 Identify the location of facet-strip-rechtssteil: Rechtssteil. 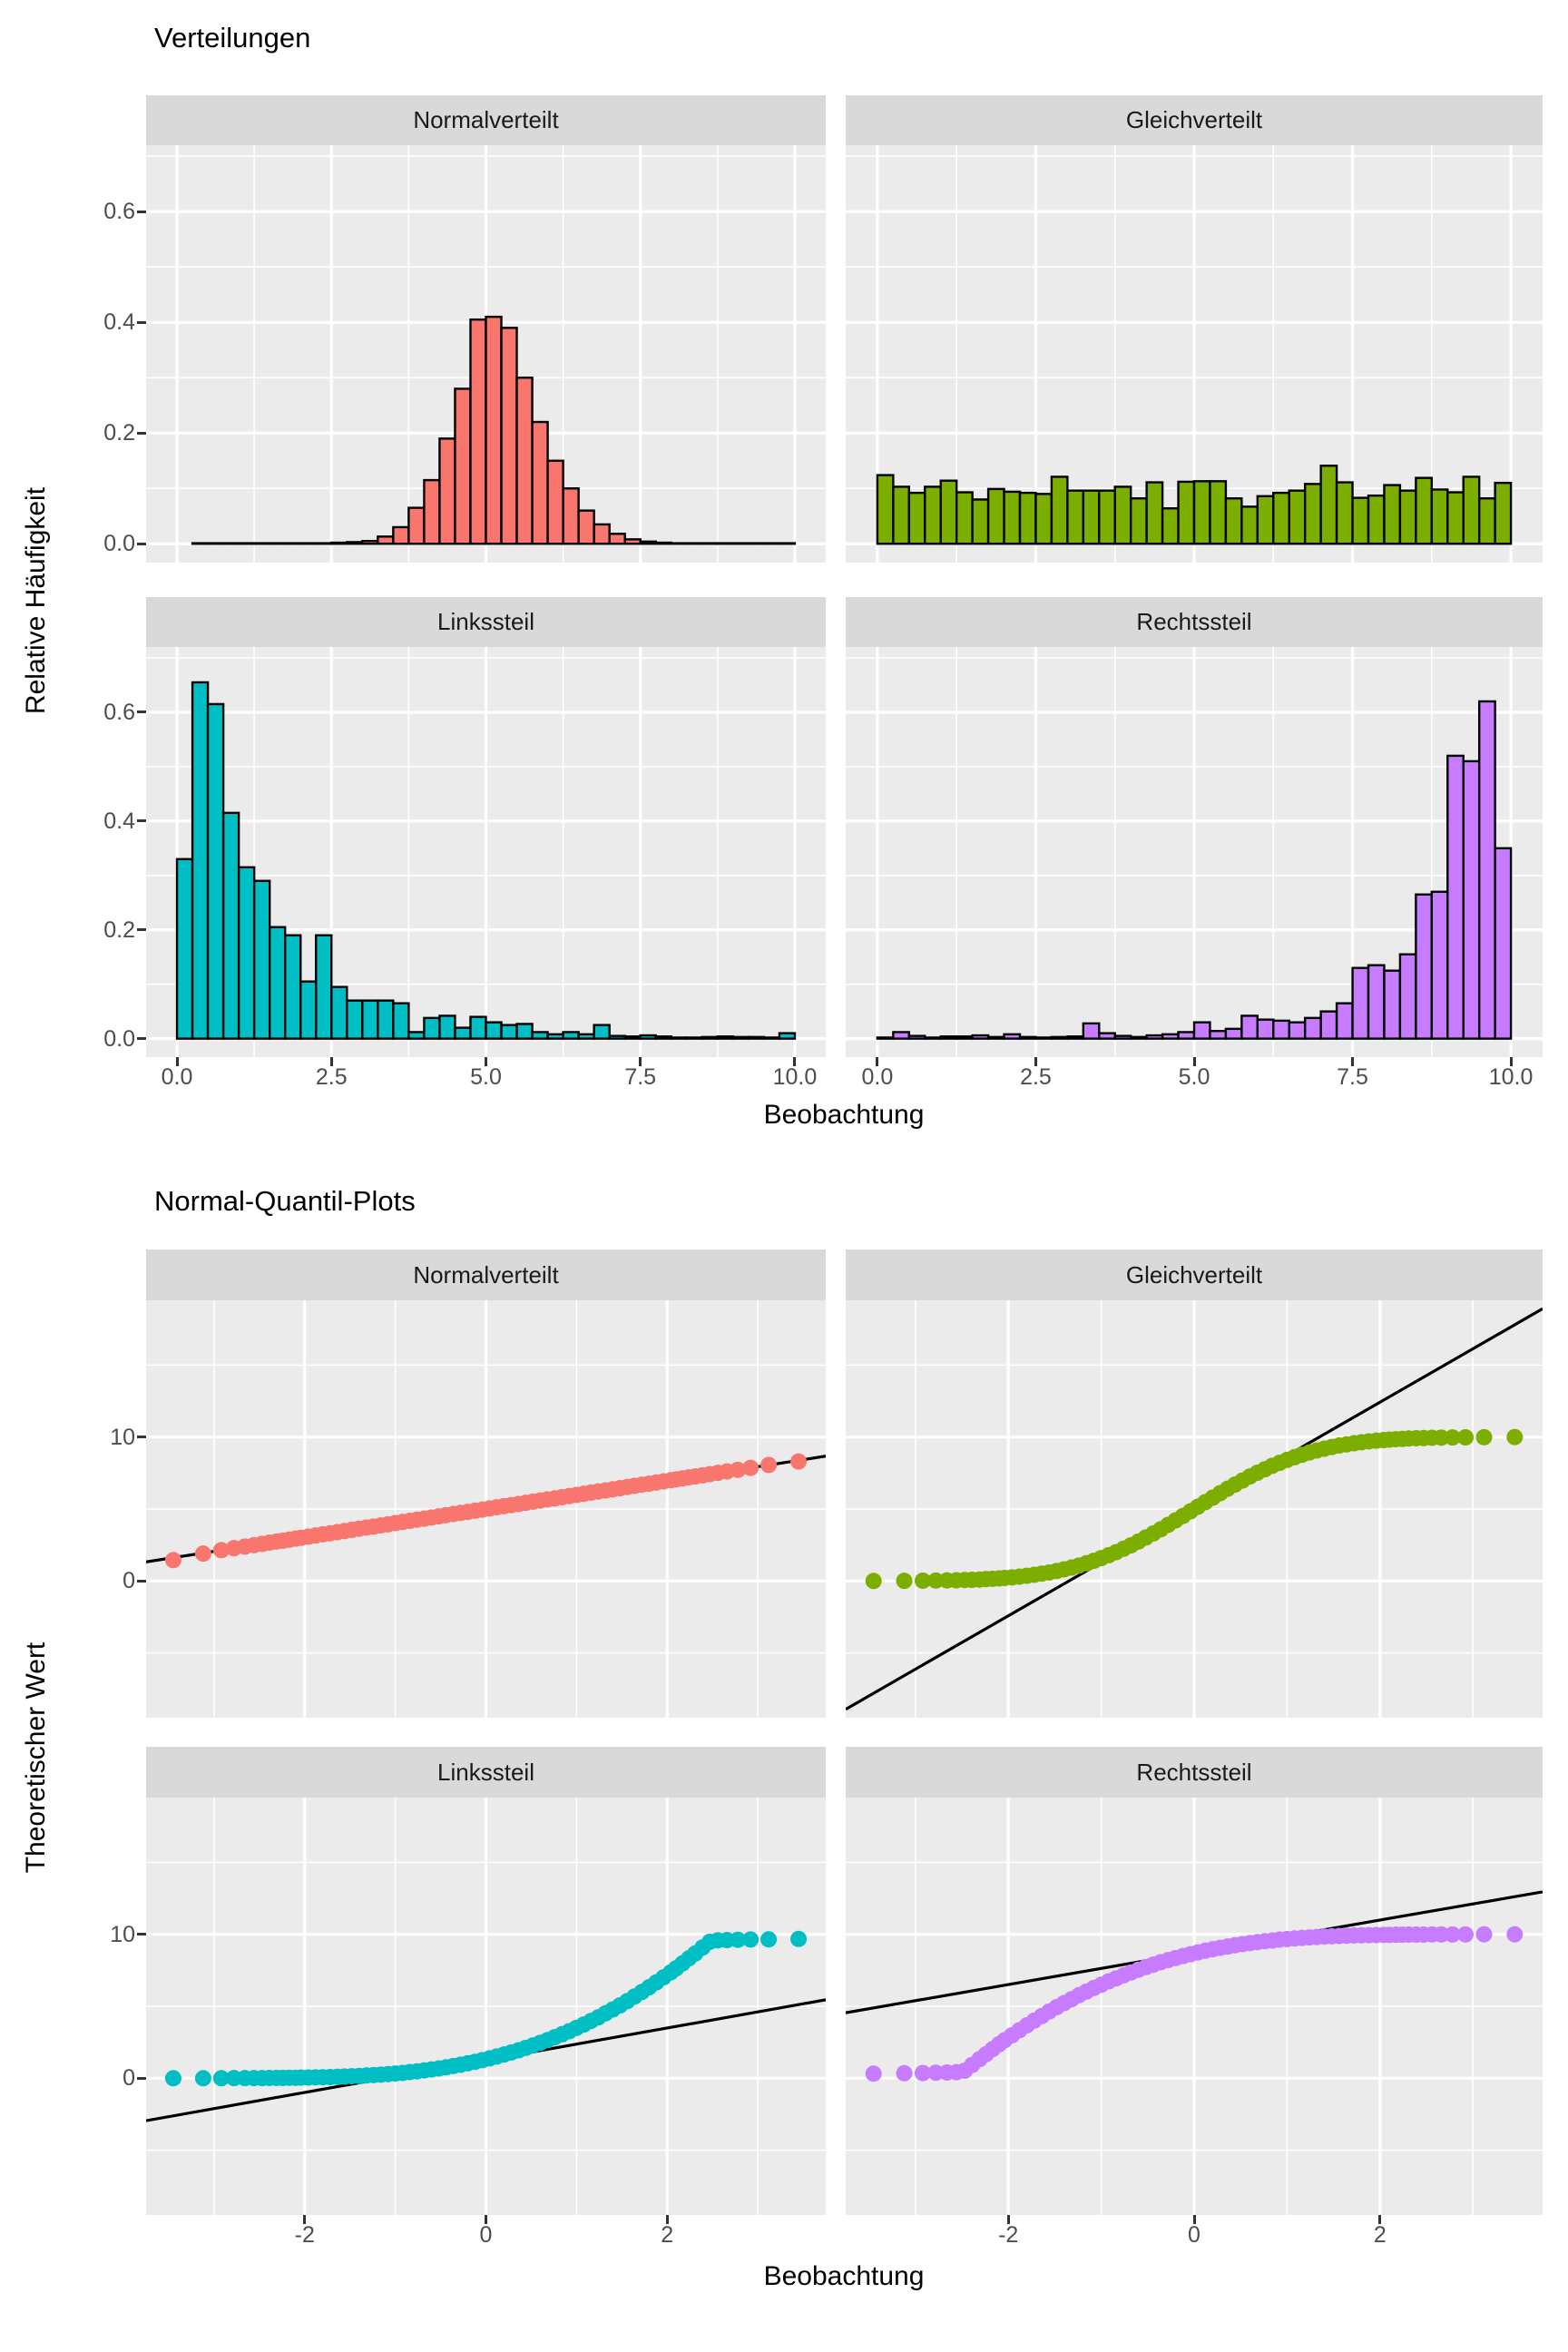
(1194, 622).